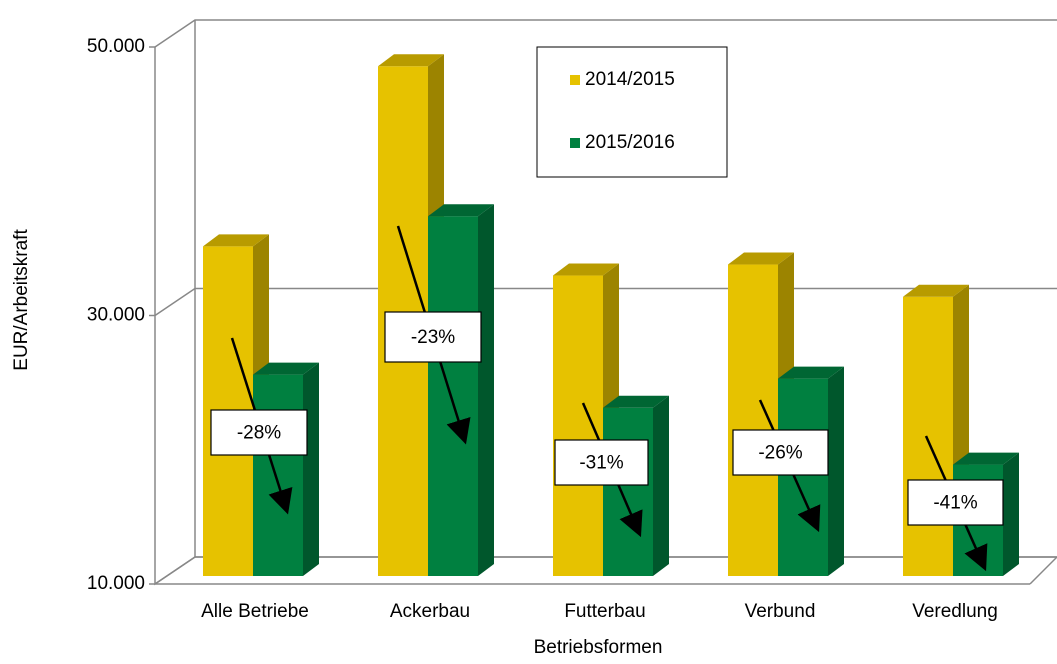  What do you see at coordinates (780, 611) in the screenshot?
I see `x-tick-label: Verbund` at bounding box center [780, 611].